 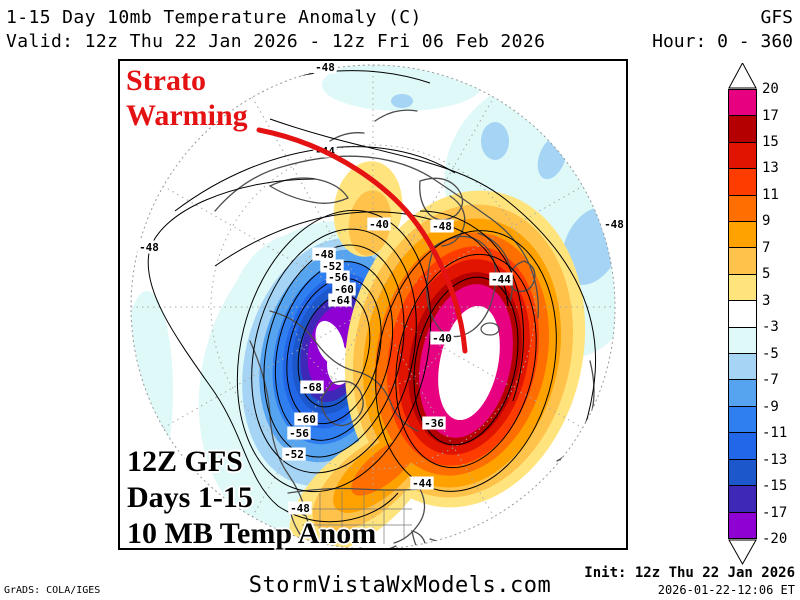 What do you see at coordinates (770, 353) in the screenshot?
I see `colorbar-tick-label: -5` at bounding box center [770, 353].